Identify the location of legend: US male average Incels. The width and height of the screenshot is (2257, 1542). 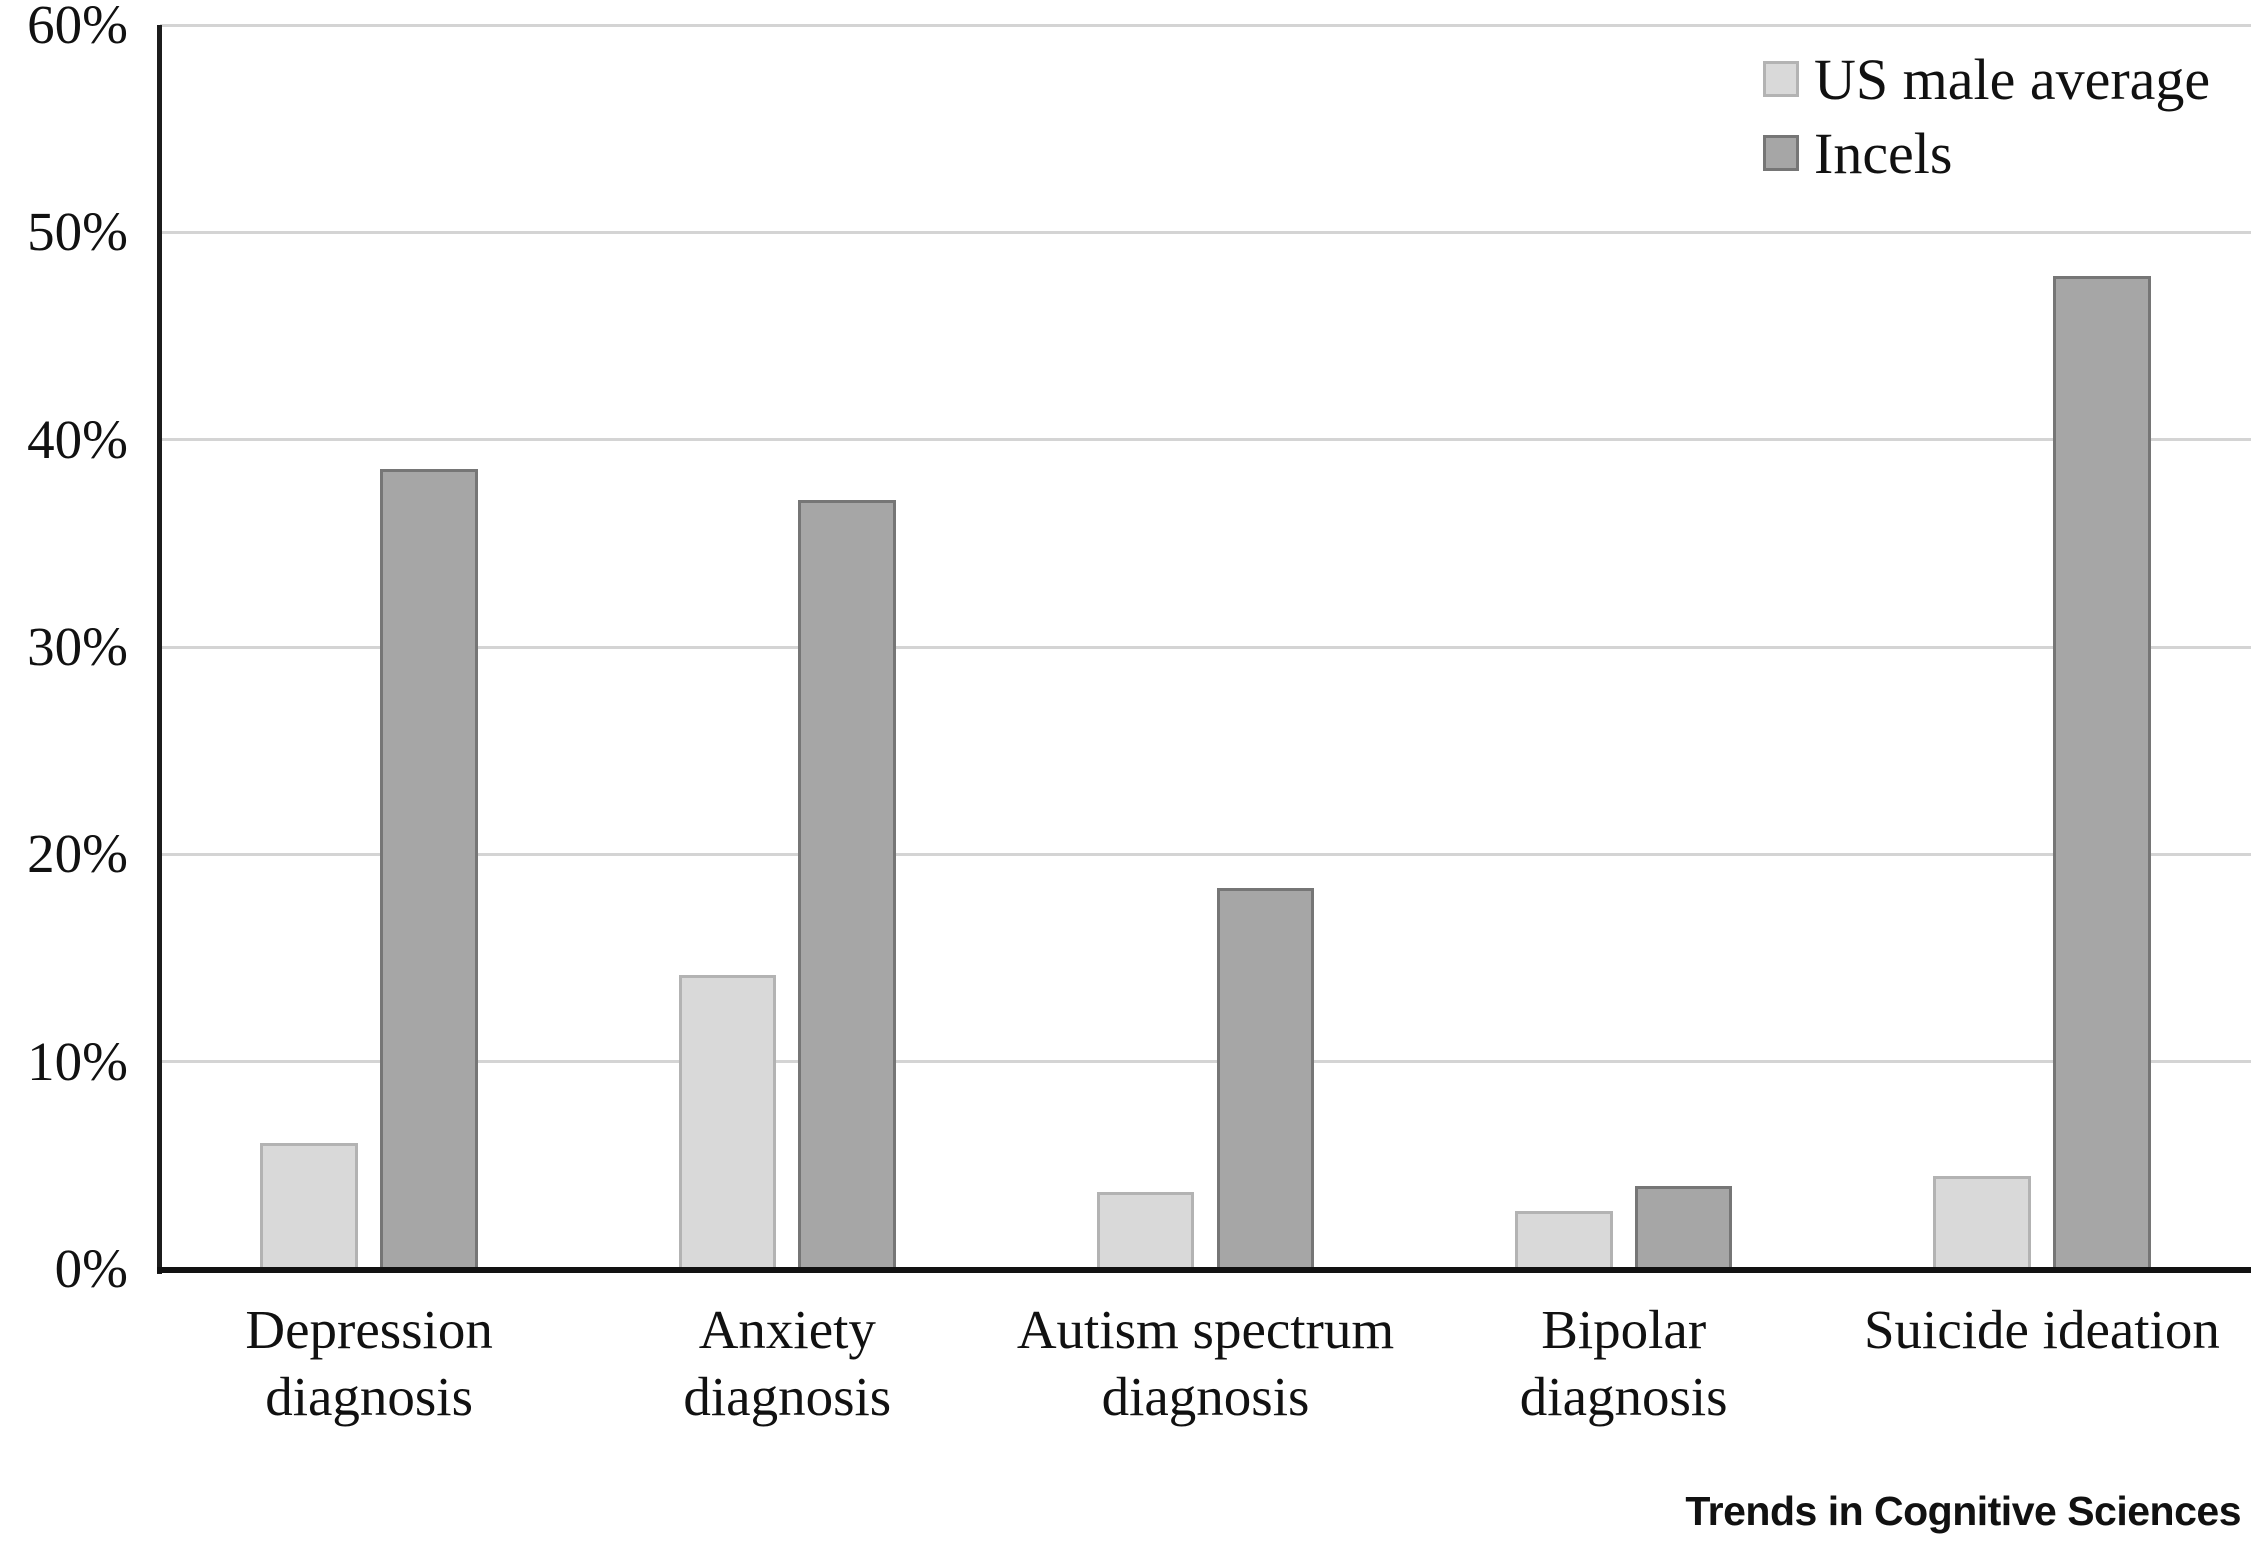
(1987, 121).